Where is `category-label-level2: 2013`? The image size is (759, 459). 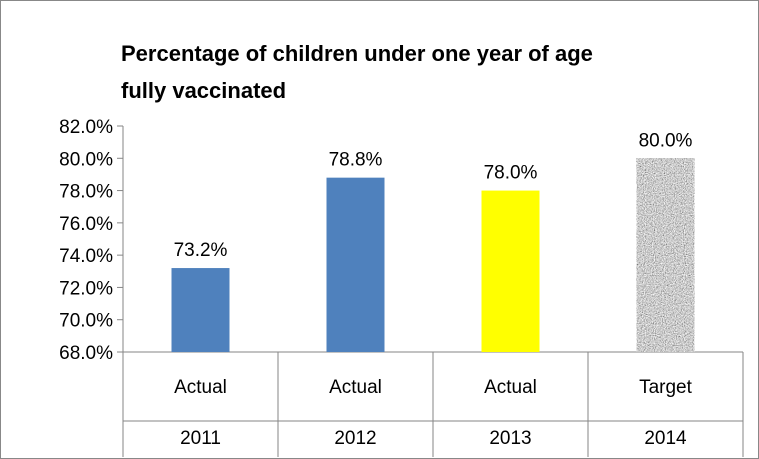 category-label-level2: 2013 is located at coordinates (510, 438).